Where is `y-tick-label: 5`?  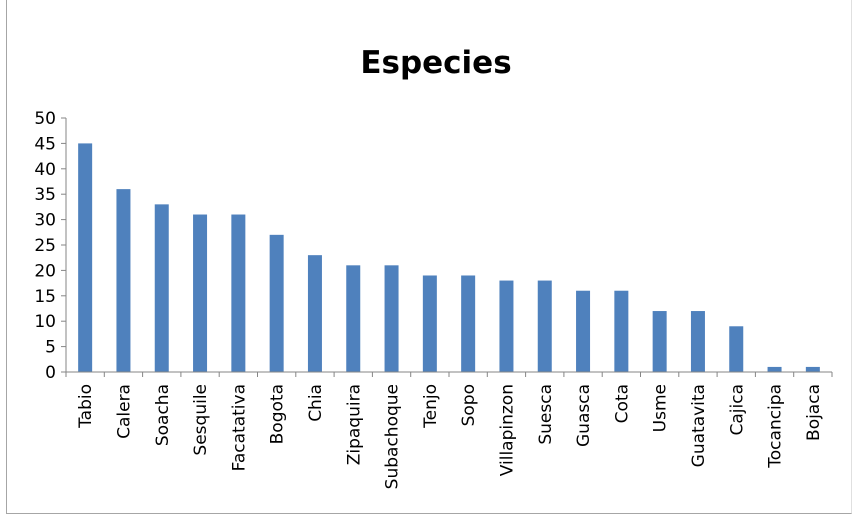
y-tick-label: 5 is located at coordinates (50, 348).